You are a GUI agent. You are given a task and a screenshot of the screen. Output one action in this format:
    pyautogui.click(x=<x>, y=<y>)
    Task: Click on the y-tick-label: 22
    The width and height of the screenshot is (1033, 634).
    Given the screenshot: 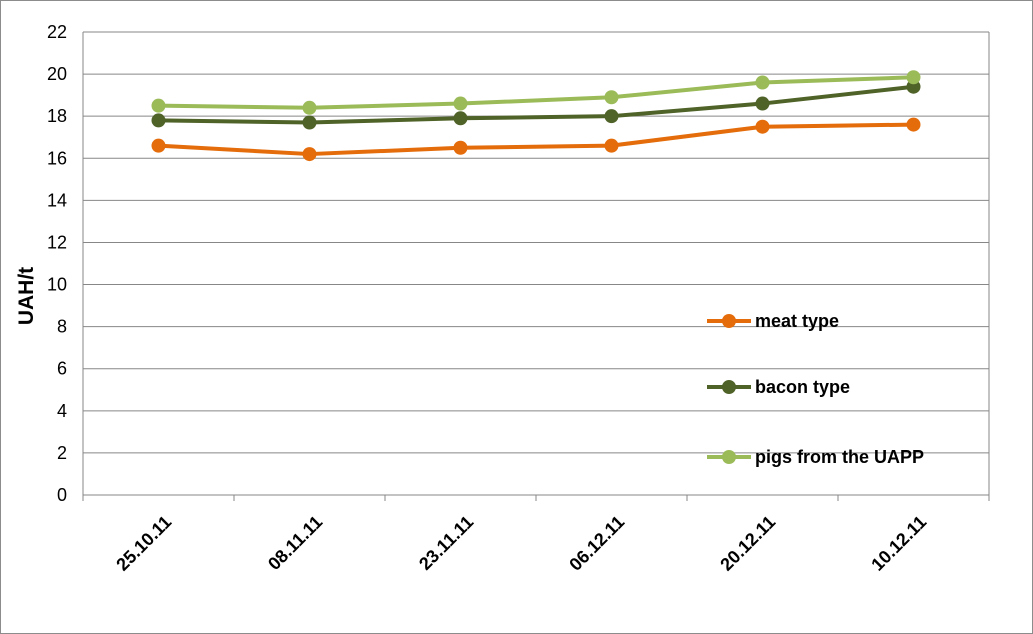 What is the action you would take?
    pyautogui.click(x=57, y=32)
    